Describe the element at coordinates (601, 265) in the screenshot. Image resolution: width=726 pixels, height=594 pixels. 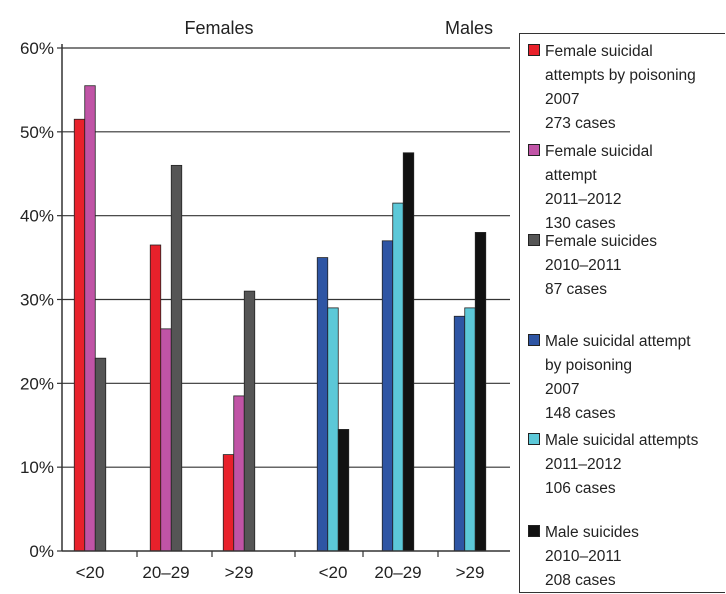
I see `legend-label: Female suicides 2010–2011 87 cases` at that location.